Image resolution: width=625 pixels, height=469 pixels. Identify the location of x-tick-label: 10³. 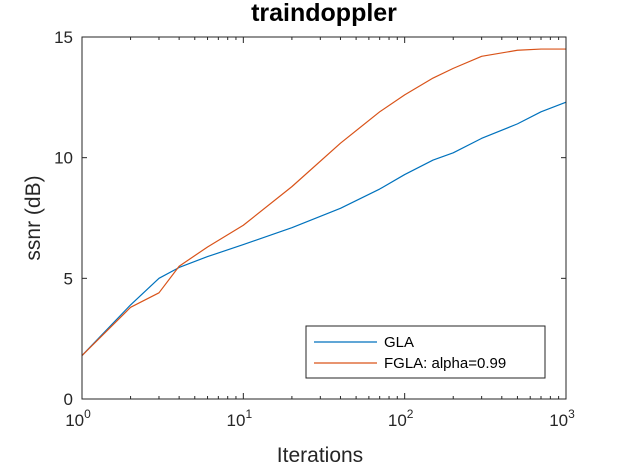
(562, 418).